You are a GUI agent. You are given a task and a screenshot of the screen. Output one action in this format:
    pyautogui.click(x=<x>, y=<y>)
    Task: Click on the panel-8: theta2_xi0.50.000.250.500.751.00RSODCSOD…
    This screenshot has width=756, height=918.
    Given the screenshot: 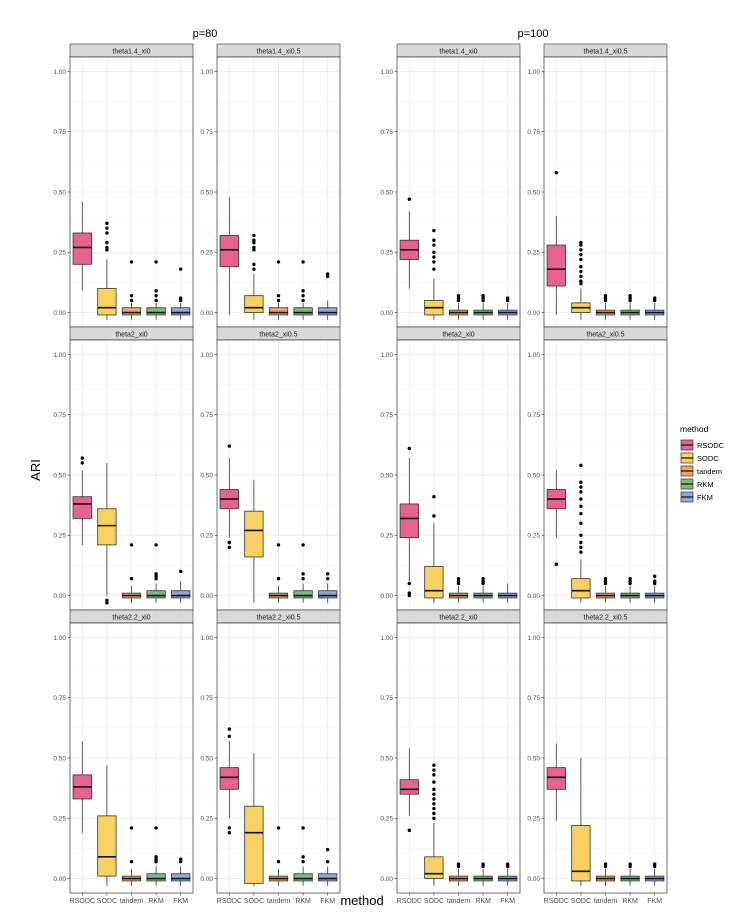 What is the action you would take?
    pyautogui.click(x=597, y=474)
    